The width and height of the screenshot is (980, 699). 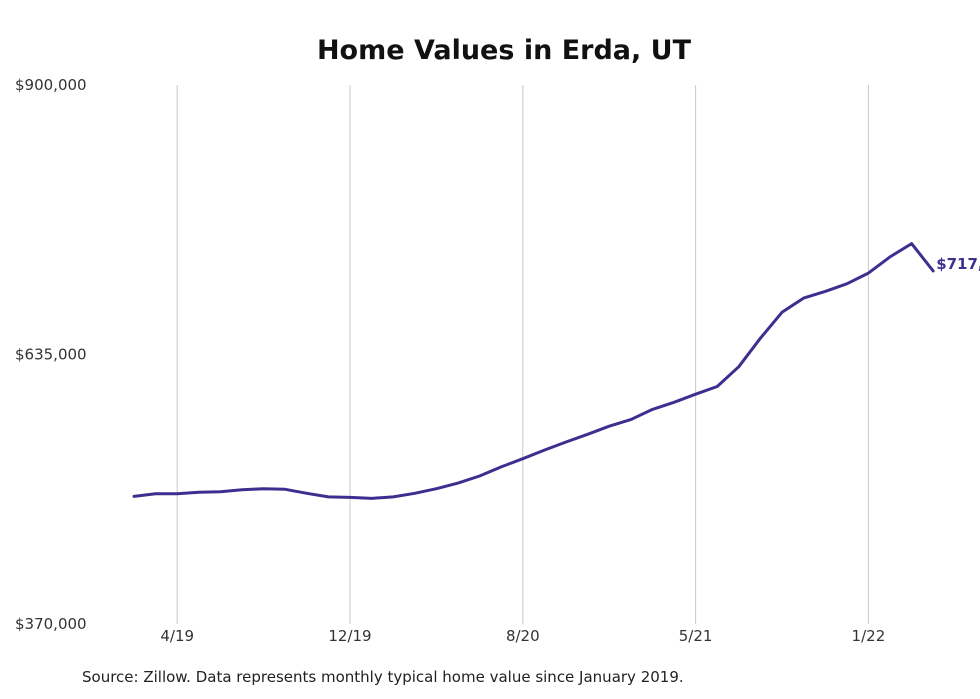 I want to click on y-tick-label: $370,000, so click(x=51, y=624).